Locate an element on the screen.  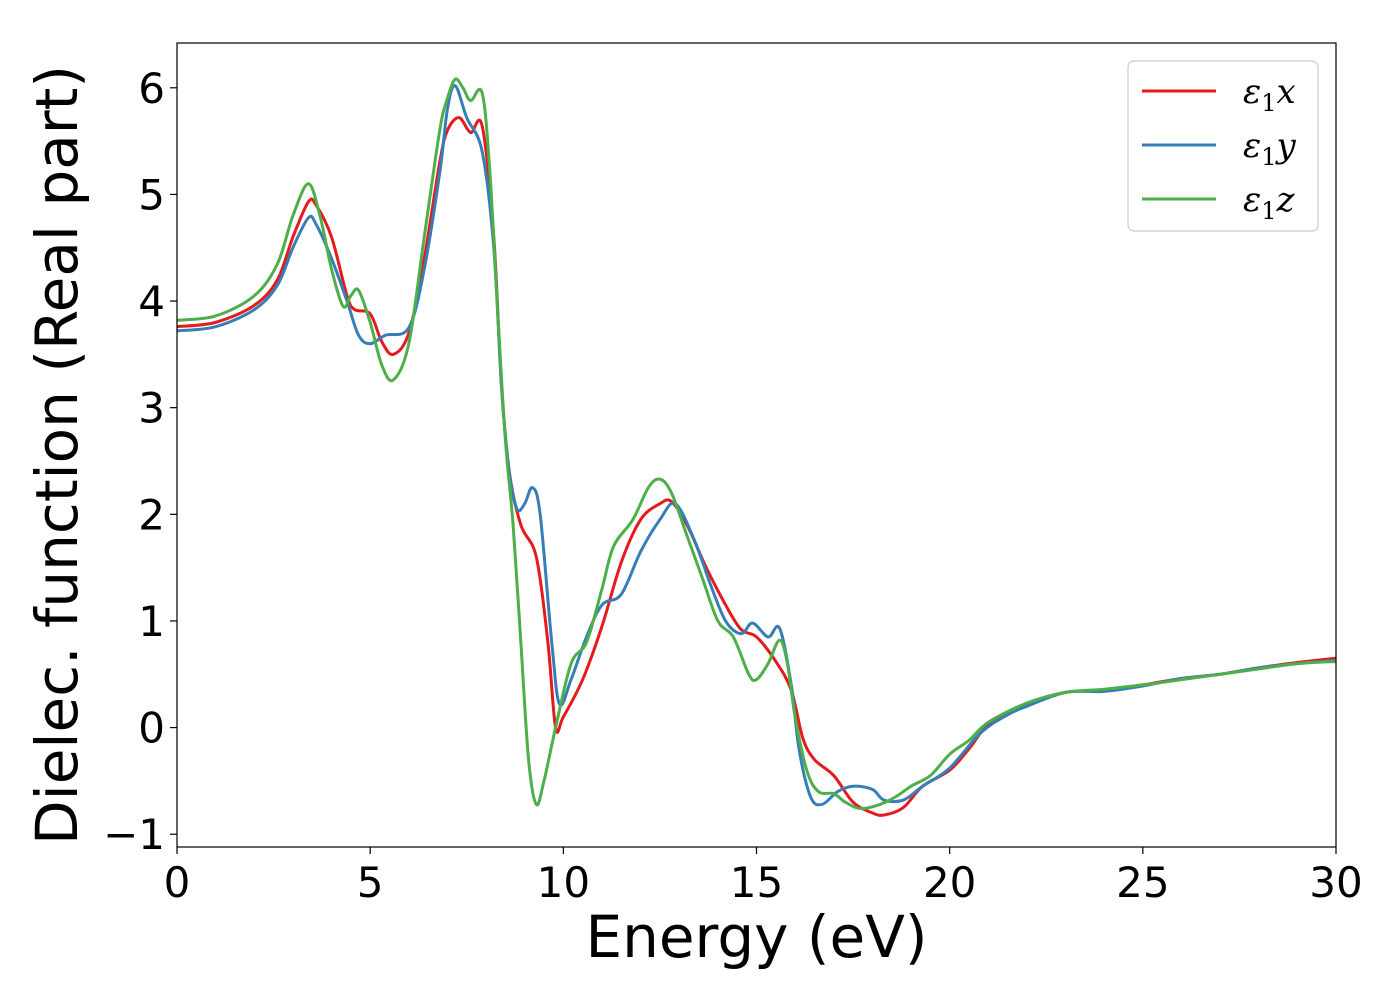
legend-item-eps1y: ε1y is located at coordinates (1219, 148).